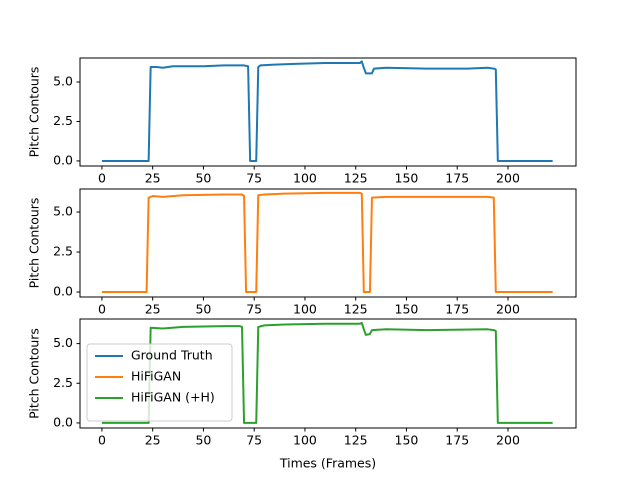 This screenshot has height=480, width=640. What do you see at coordinates (327, 463) in the screenshot?
I see `x-axis-label: Times (Frames)` at bounding box center [327, 463].